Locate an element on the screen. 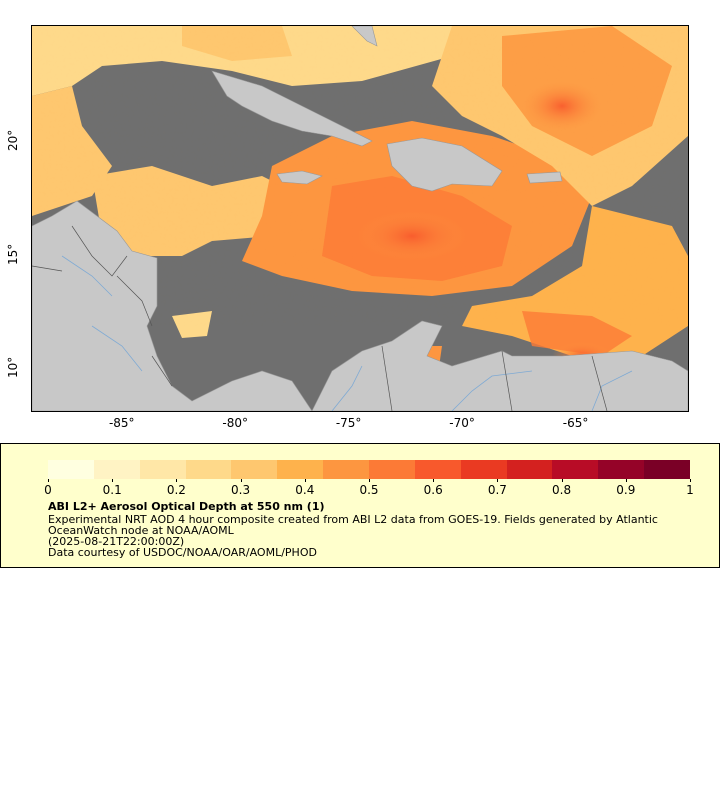  colorbar-tick-label: 0.2 is located at coordinates (176, 490).